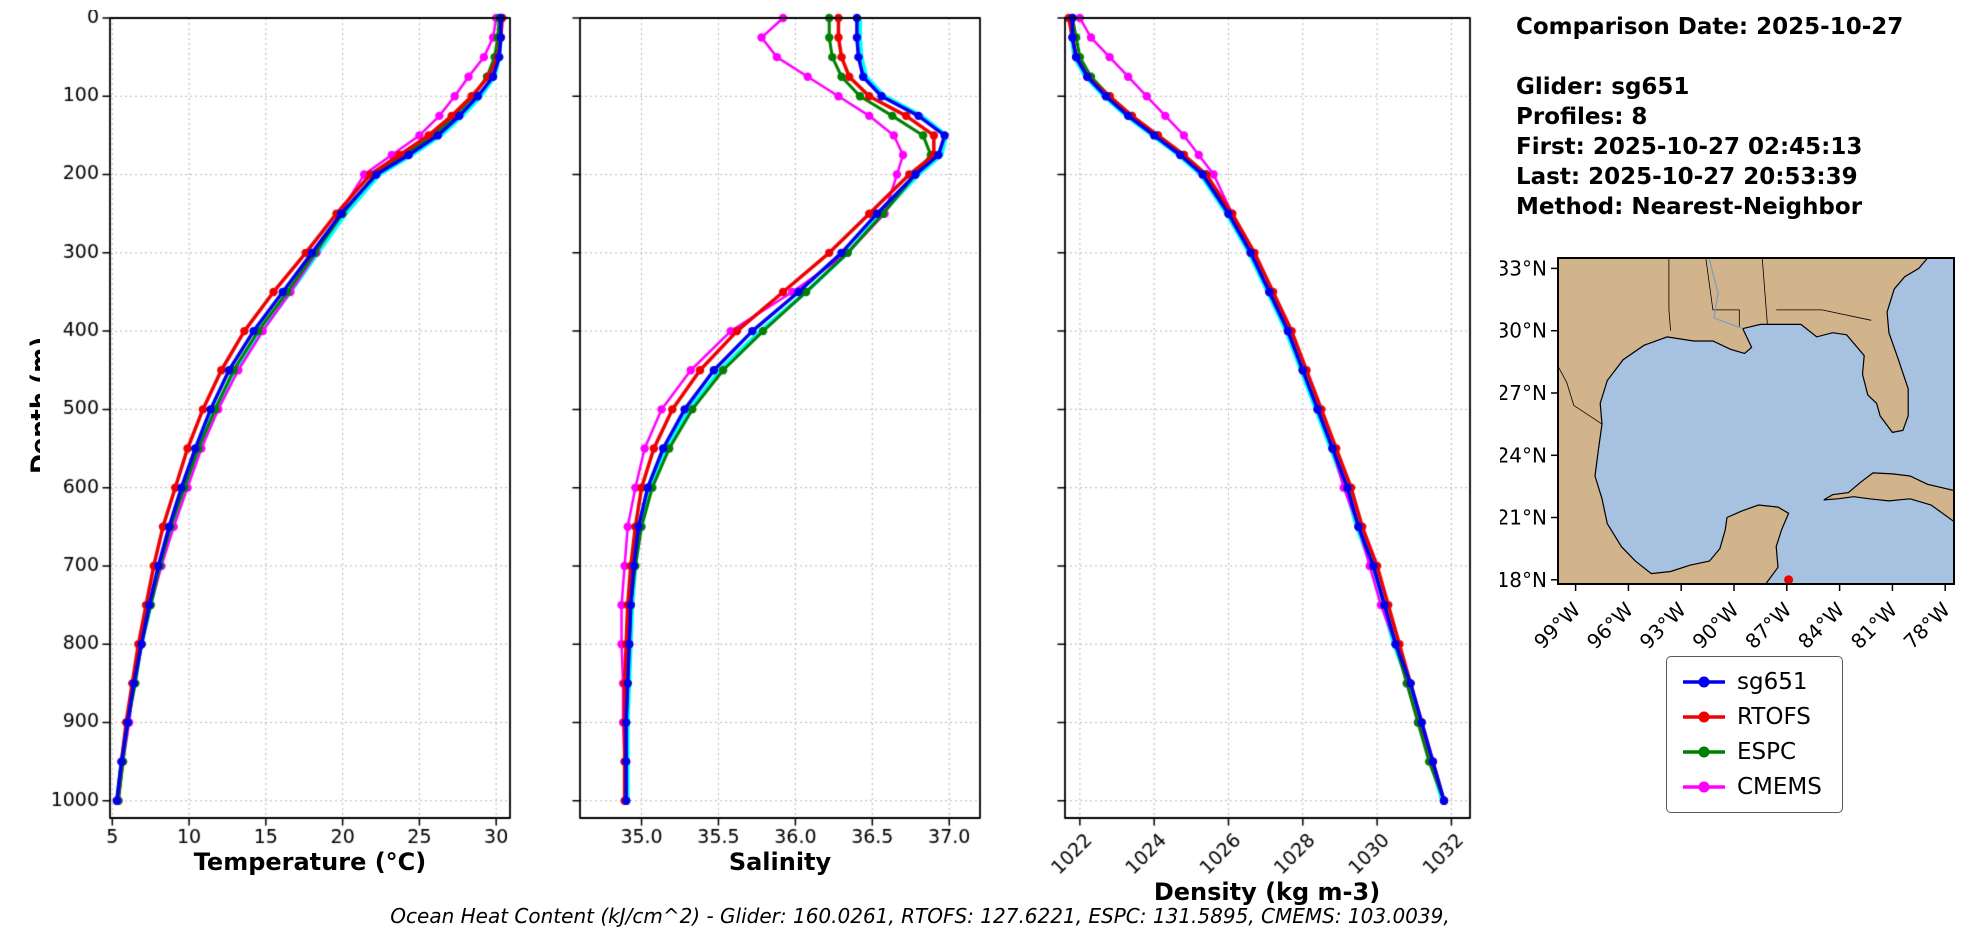  I want to click on lat-tick-label: 27°N, so click(1523, 393).